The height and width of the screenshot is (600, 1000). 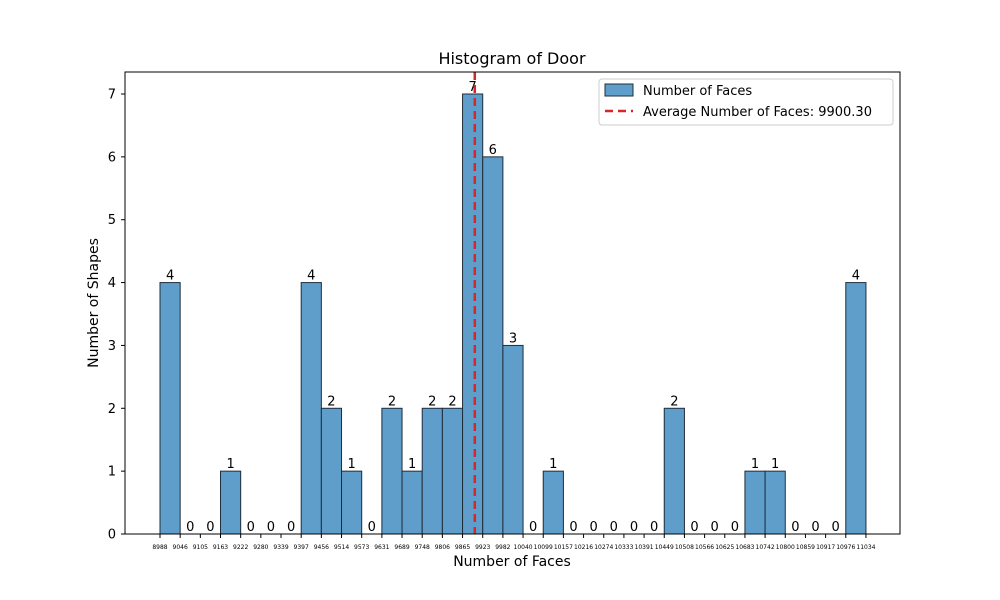 I want to click on x-tick-label: 9163, so click(x=220, y=547).